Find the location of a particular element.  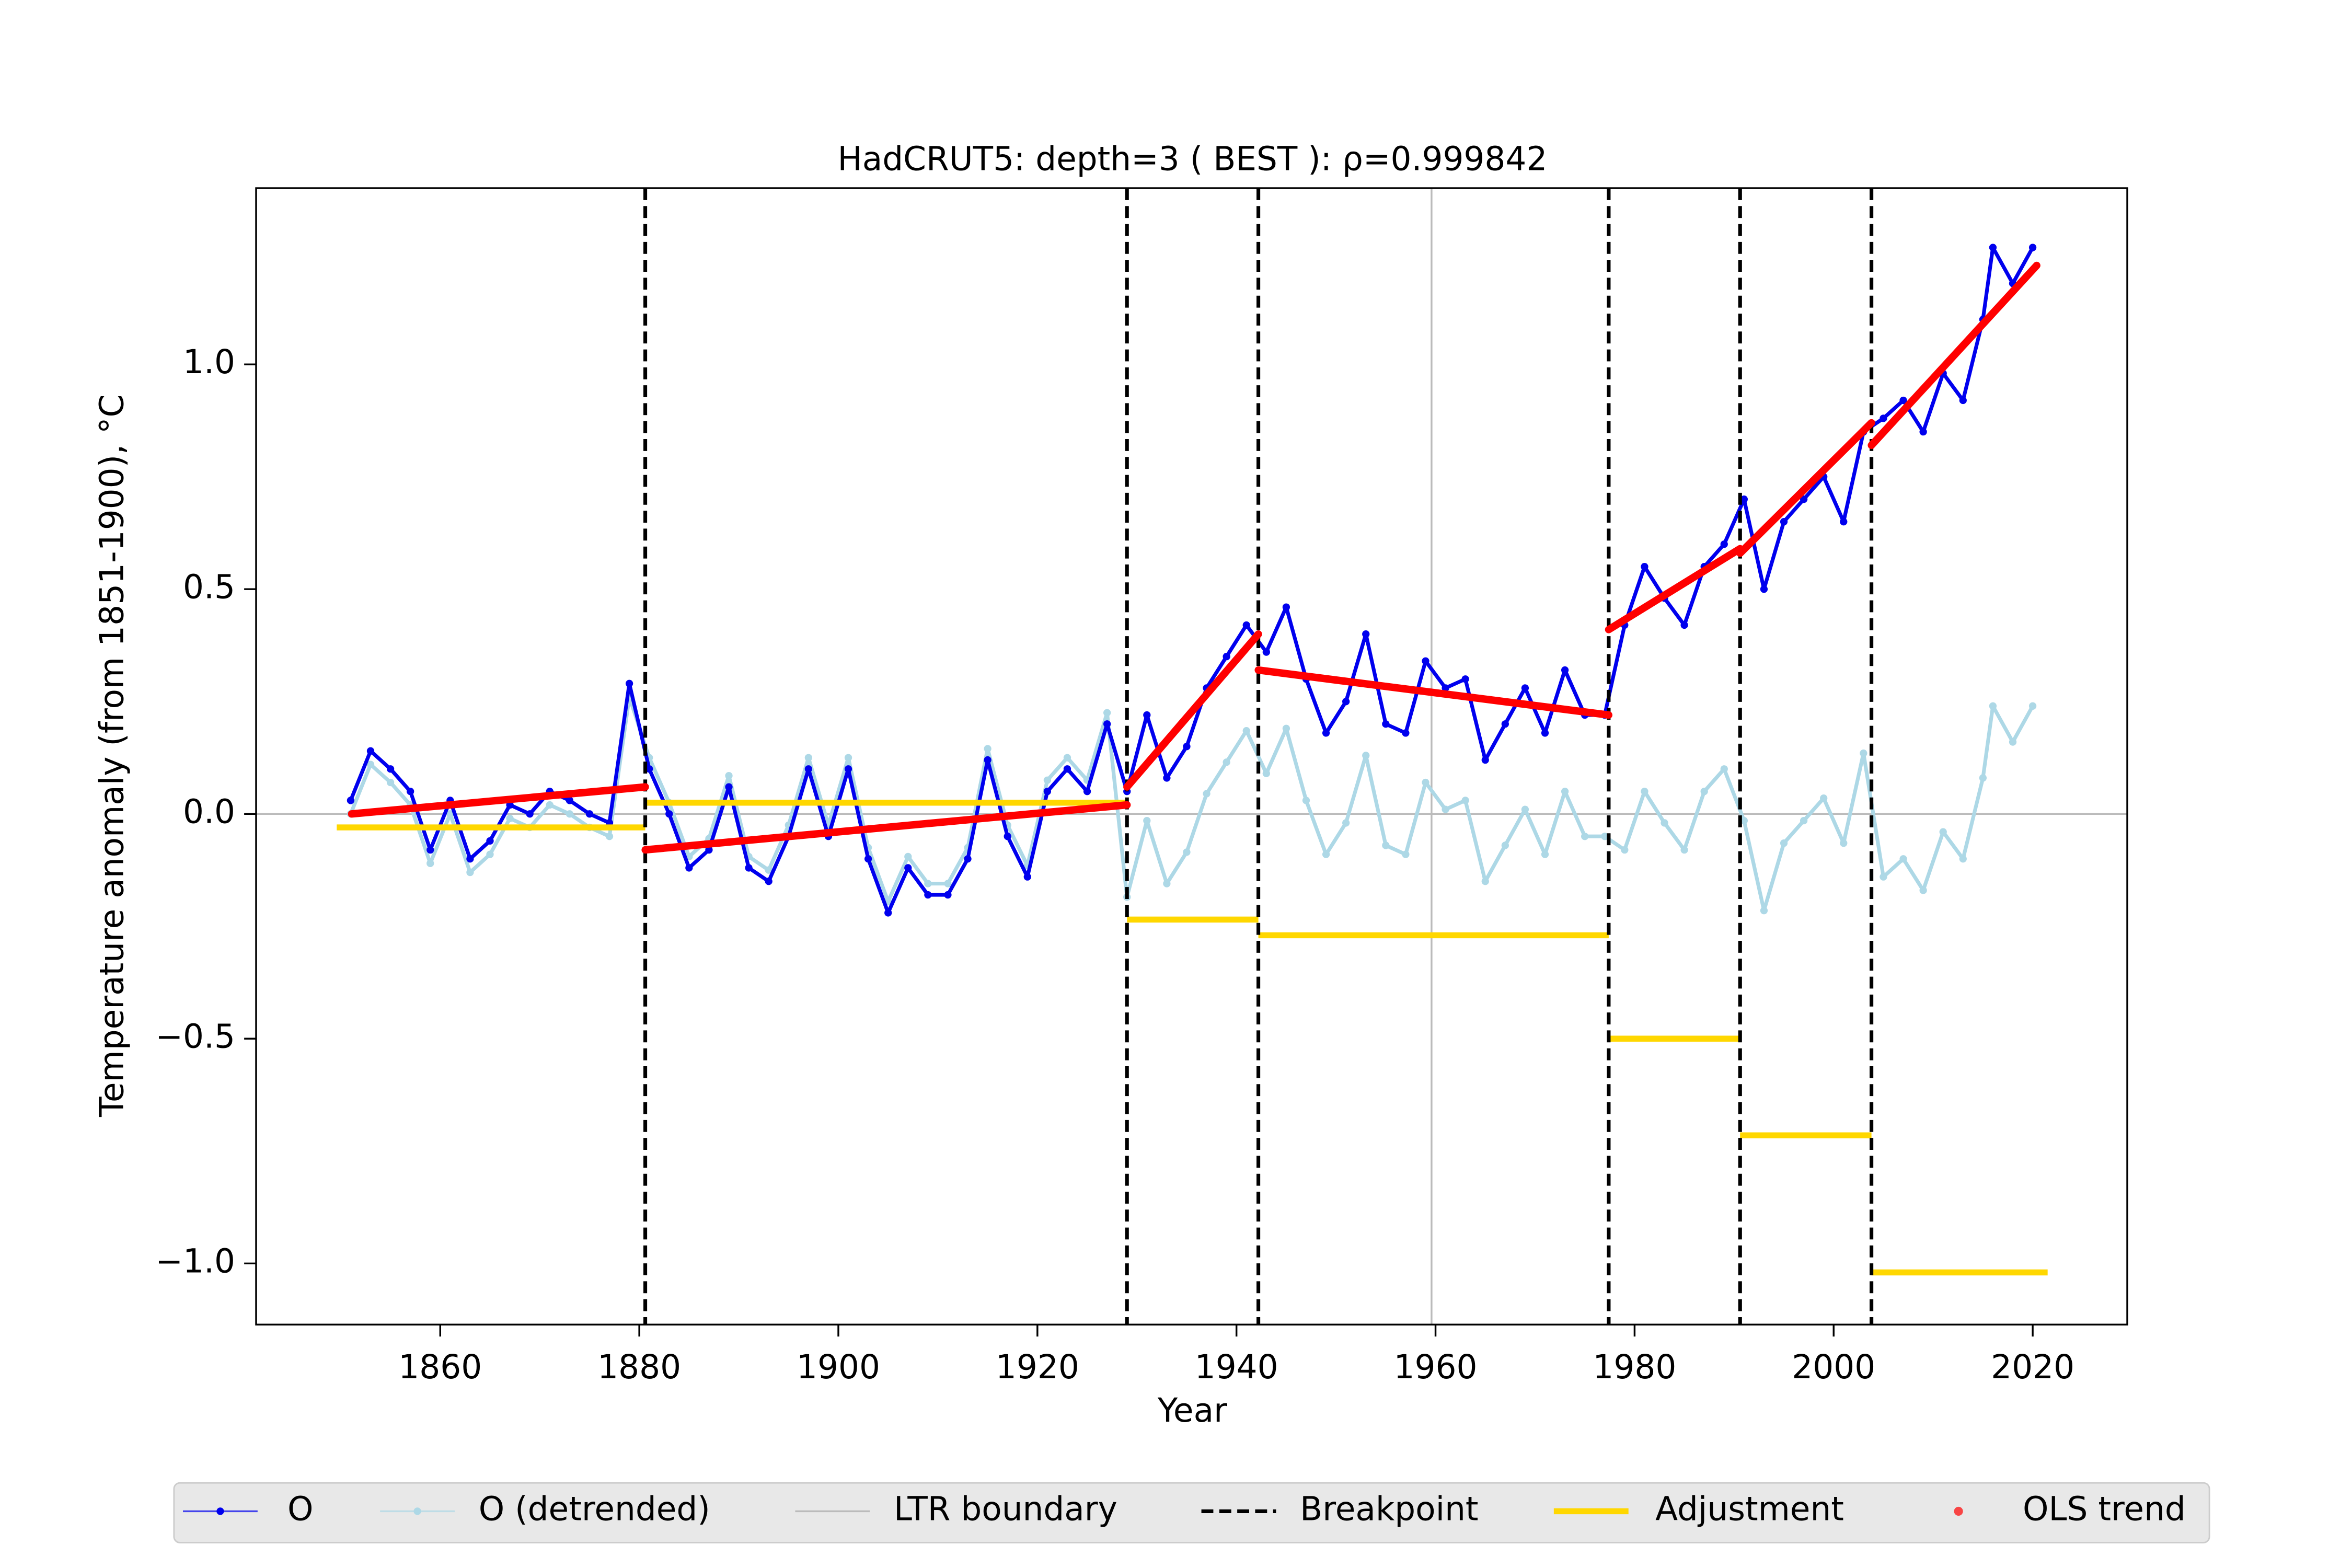

y-axis-label: Temperature anomaly (from 1851-1900), °C is located at coordinates (112, 756).